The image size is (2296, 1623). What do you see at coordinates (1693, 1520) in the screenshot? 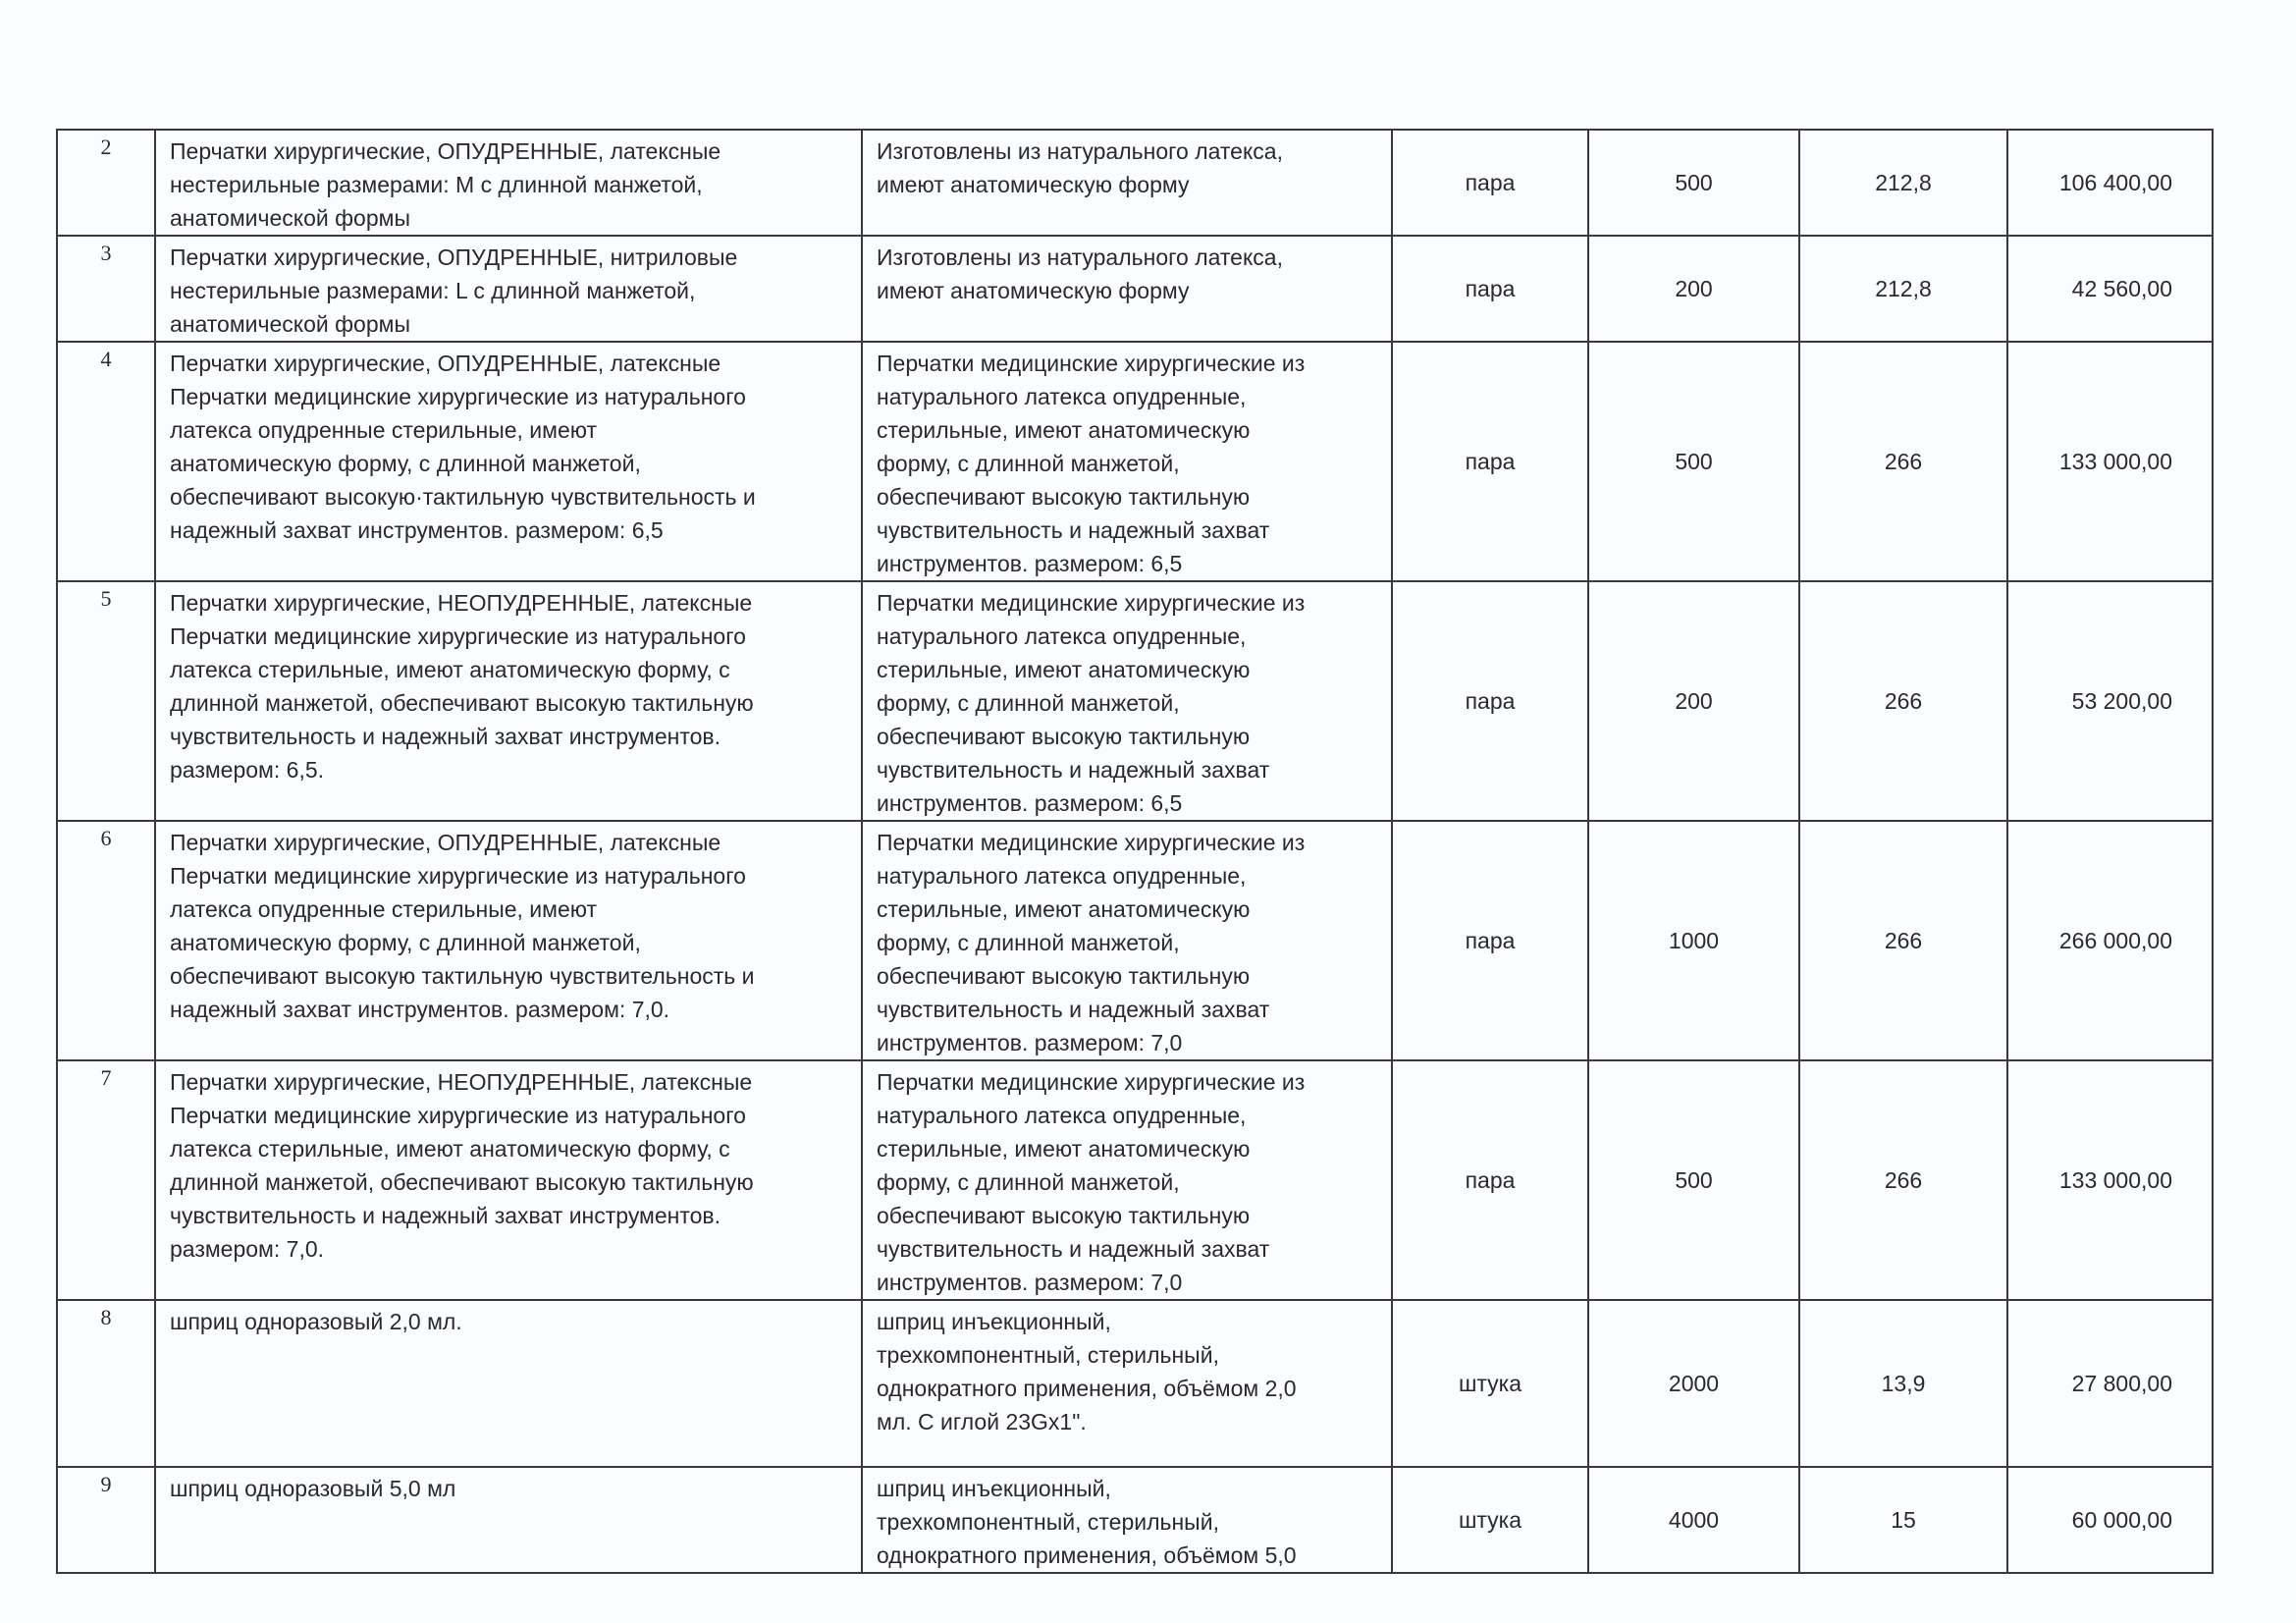
I see `quantity: 4000` at bounding box center [1693, 1520].